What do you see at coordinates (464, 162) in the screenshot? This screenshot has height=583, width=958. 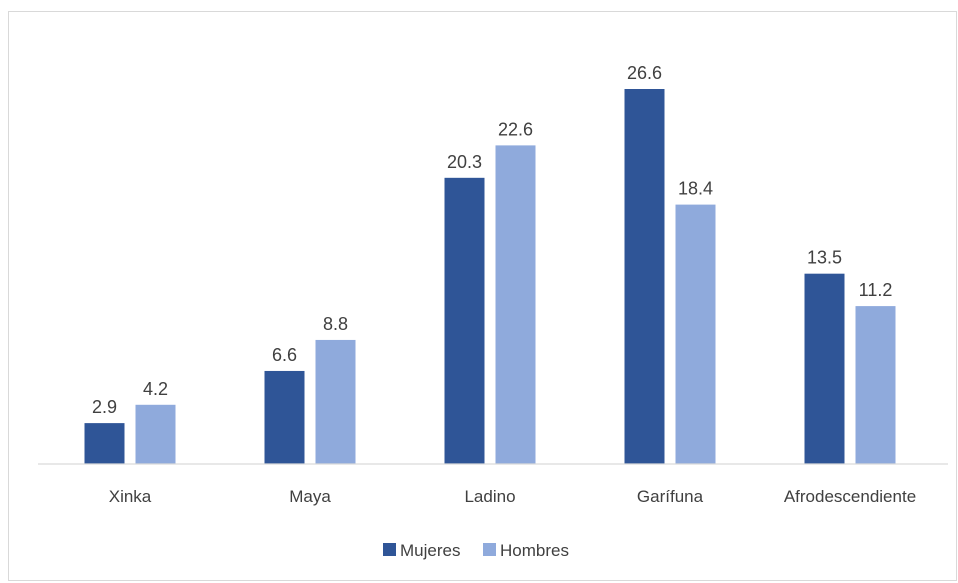 I see `value-label-mujeres-ladino: 20.3` at bounding box center [464, 162].